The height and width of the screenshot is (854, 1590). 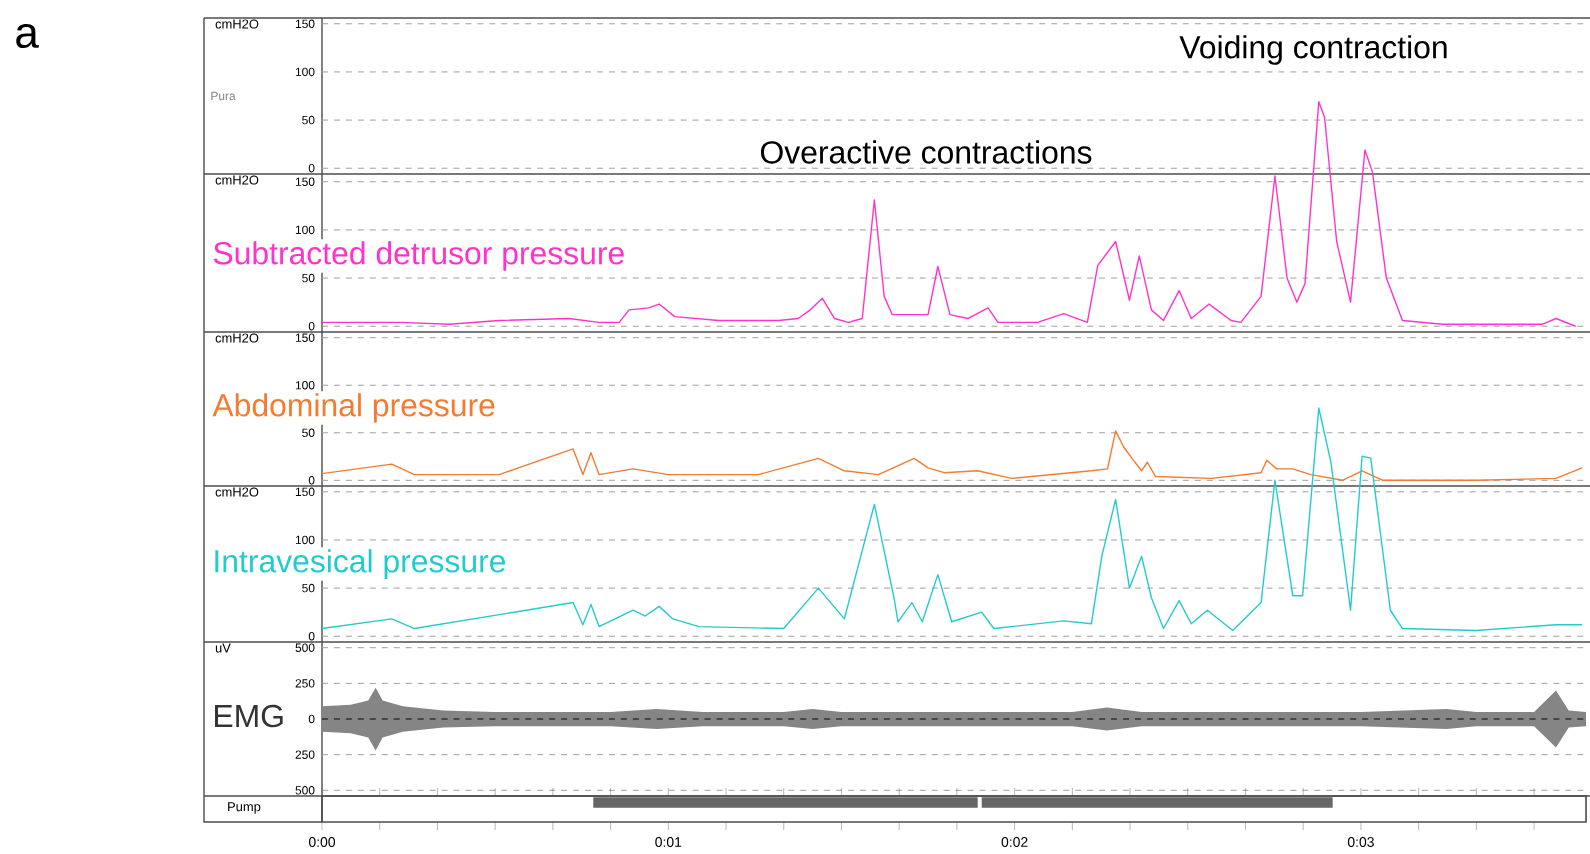 What do you see at coordinates (1313, 50) in the screenshot?
I see `annotation: Voiding contraction` at bounding box center [1313, 50].